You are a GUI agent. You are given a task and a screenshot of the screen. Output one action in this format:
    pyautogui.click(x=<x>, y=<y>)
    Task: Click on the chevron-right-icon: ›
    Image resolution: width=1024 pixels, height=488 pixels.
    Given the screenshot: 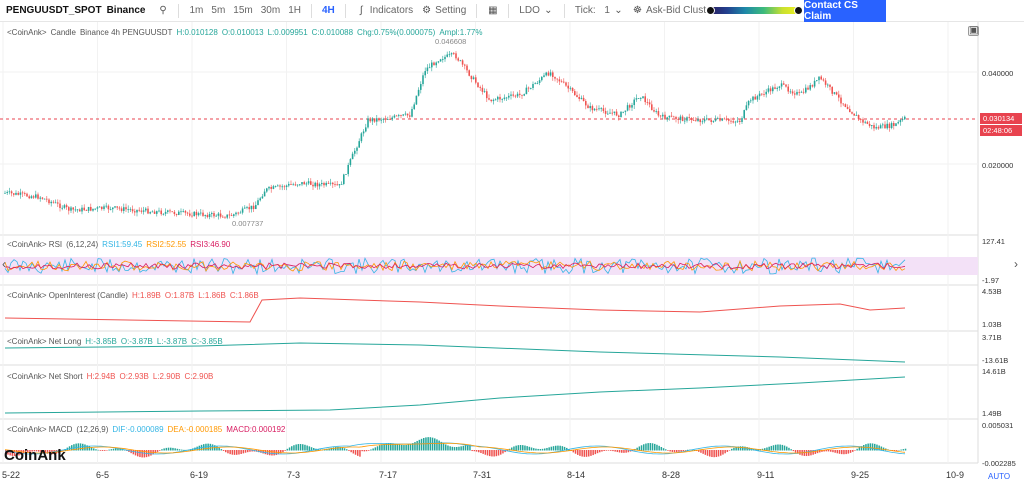 What is the action you would take?
    pyautogui.click(x=1016, y=264)
    